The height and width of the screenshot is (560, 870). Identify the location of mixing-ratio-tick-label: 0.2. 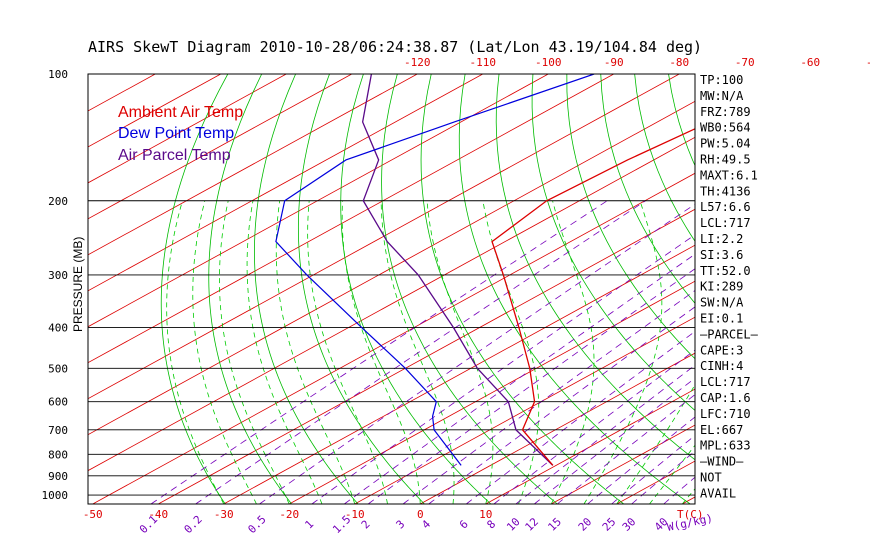
(193, 524).